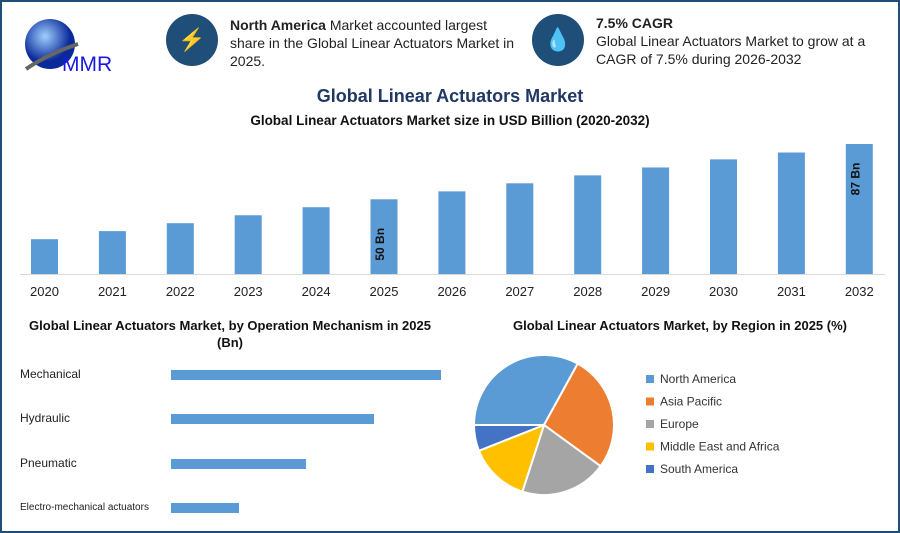 This screenshot has width=900, height=533. What do you see at coordinates (859, 209) in the screenshot?
I see `bar-2032` at bounding box center [859, 209].